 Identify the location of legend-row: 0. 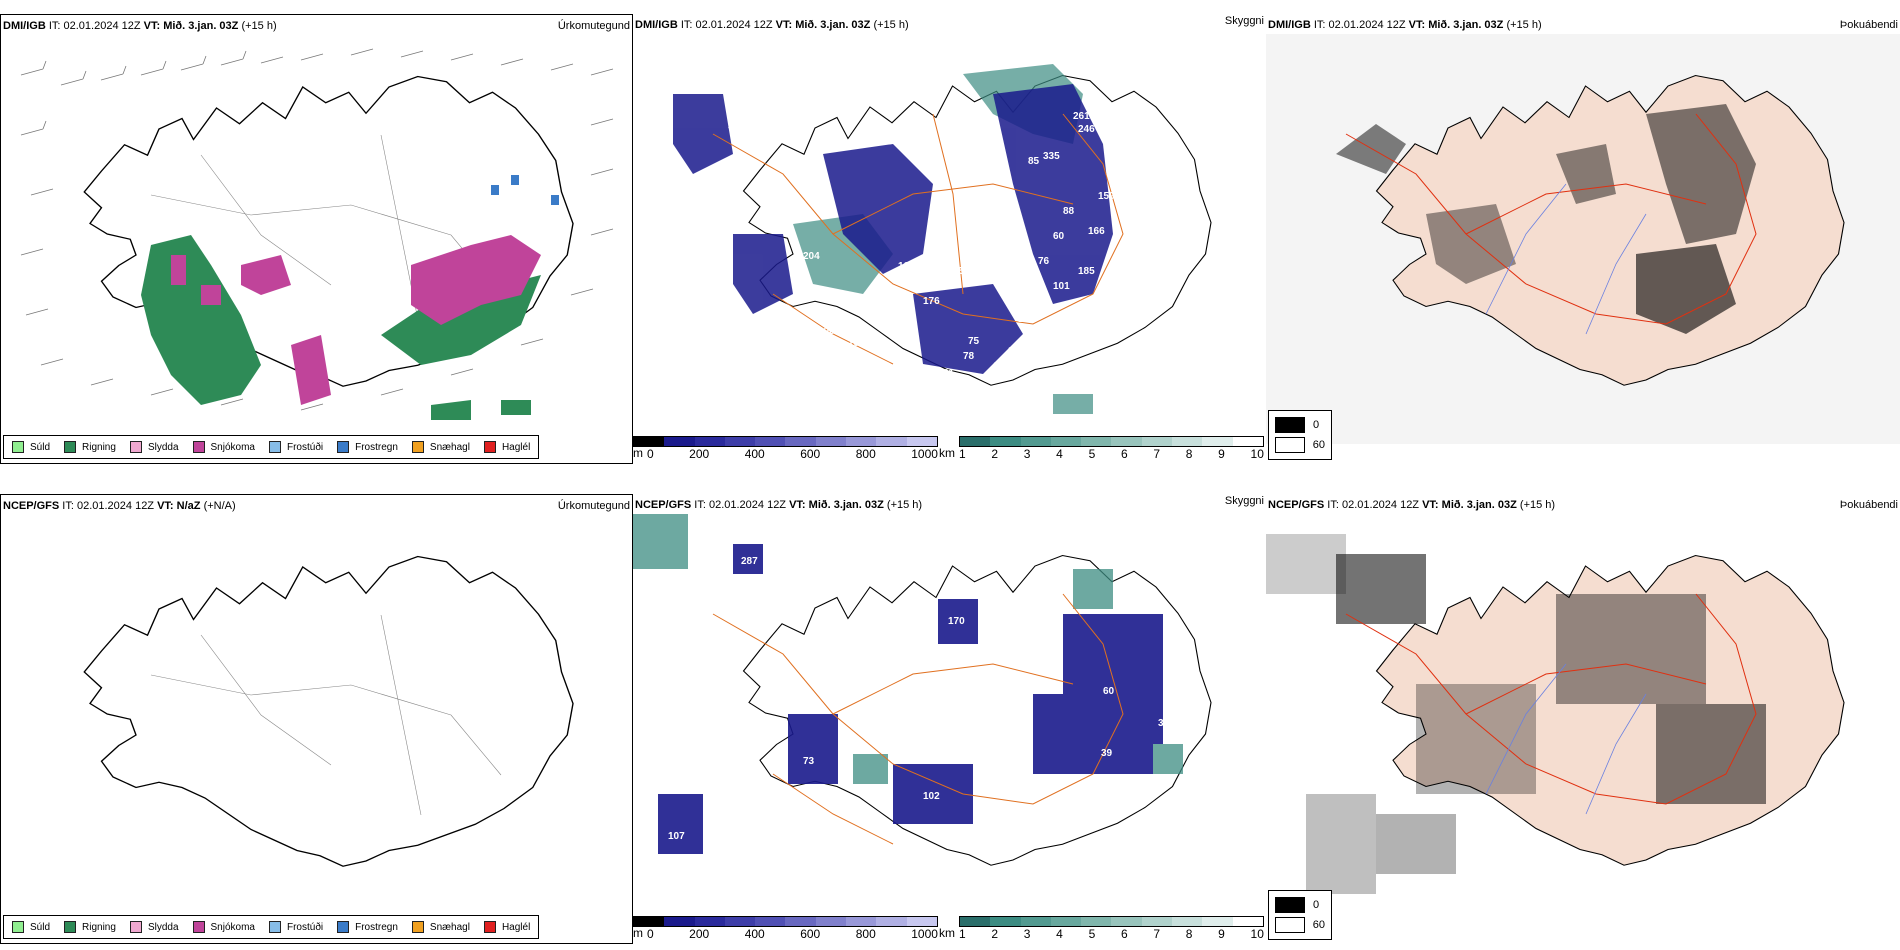
(1300, 425).